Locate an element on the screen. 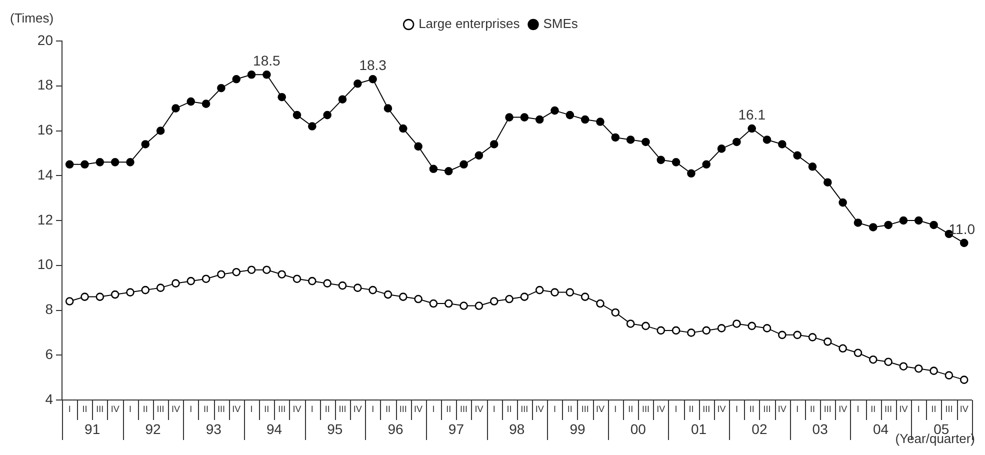 The image size is (985, 455). y-tick-label: 16 is located at coordinates (45, 130).